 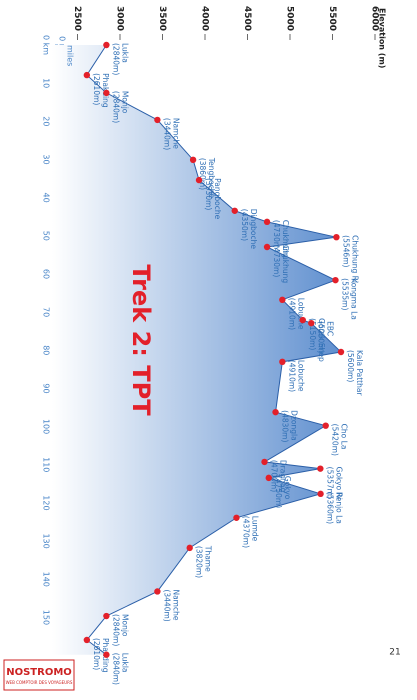 I want to click on chart-title: Trek 2: TPT, so click(x=141, y=340).